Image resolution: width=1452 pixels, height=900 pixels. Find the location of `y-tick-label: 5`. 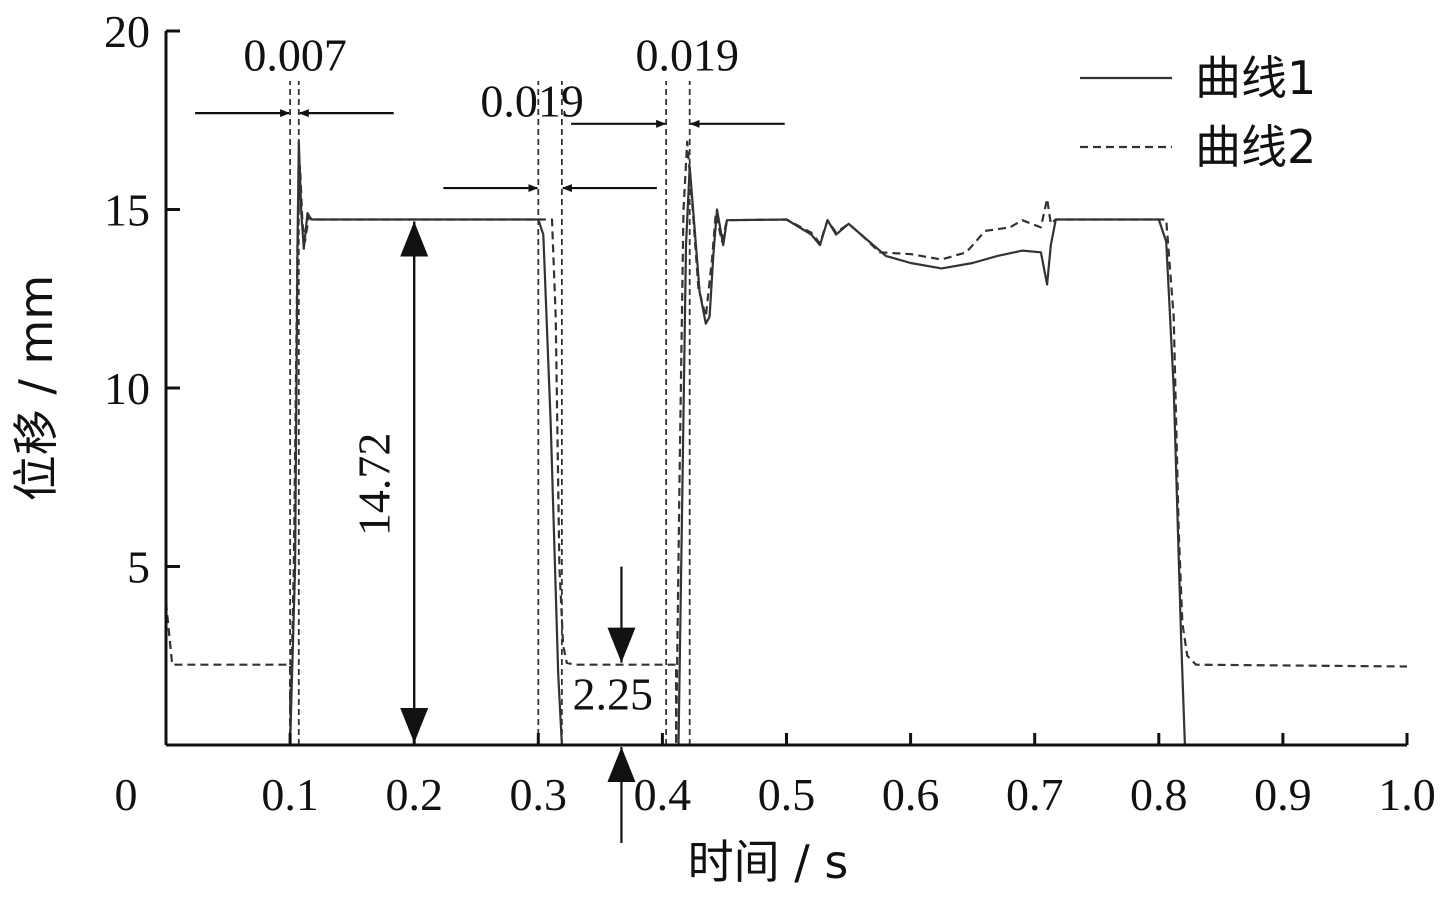

y-tick-label: 5 is located at coordinates (138, 567).